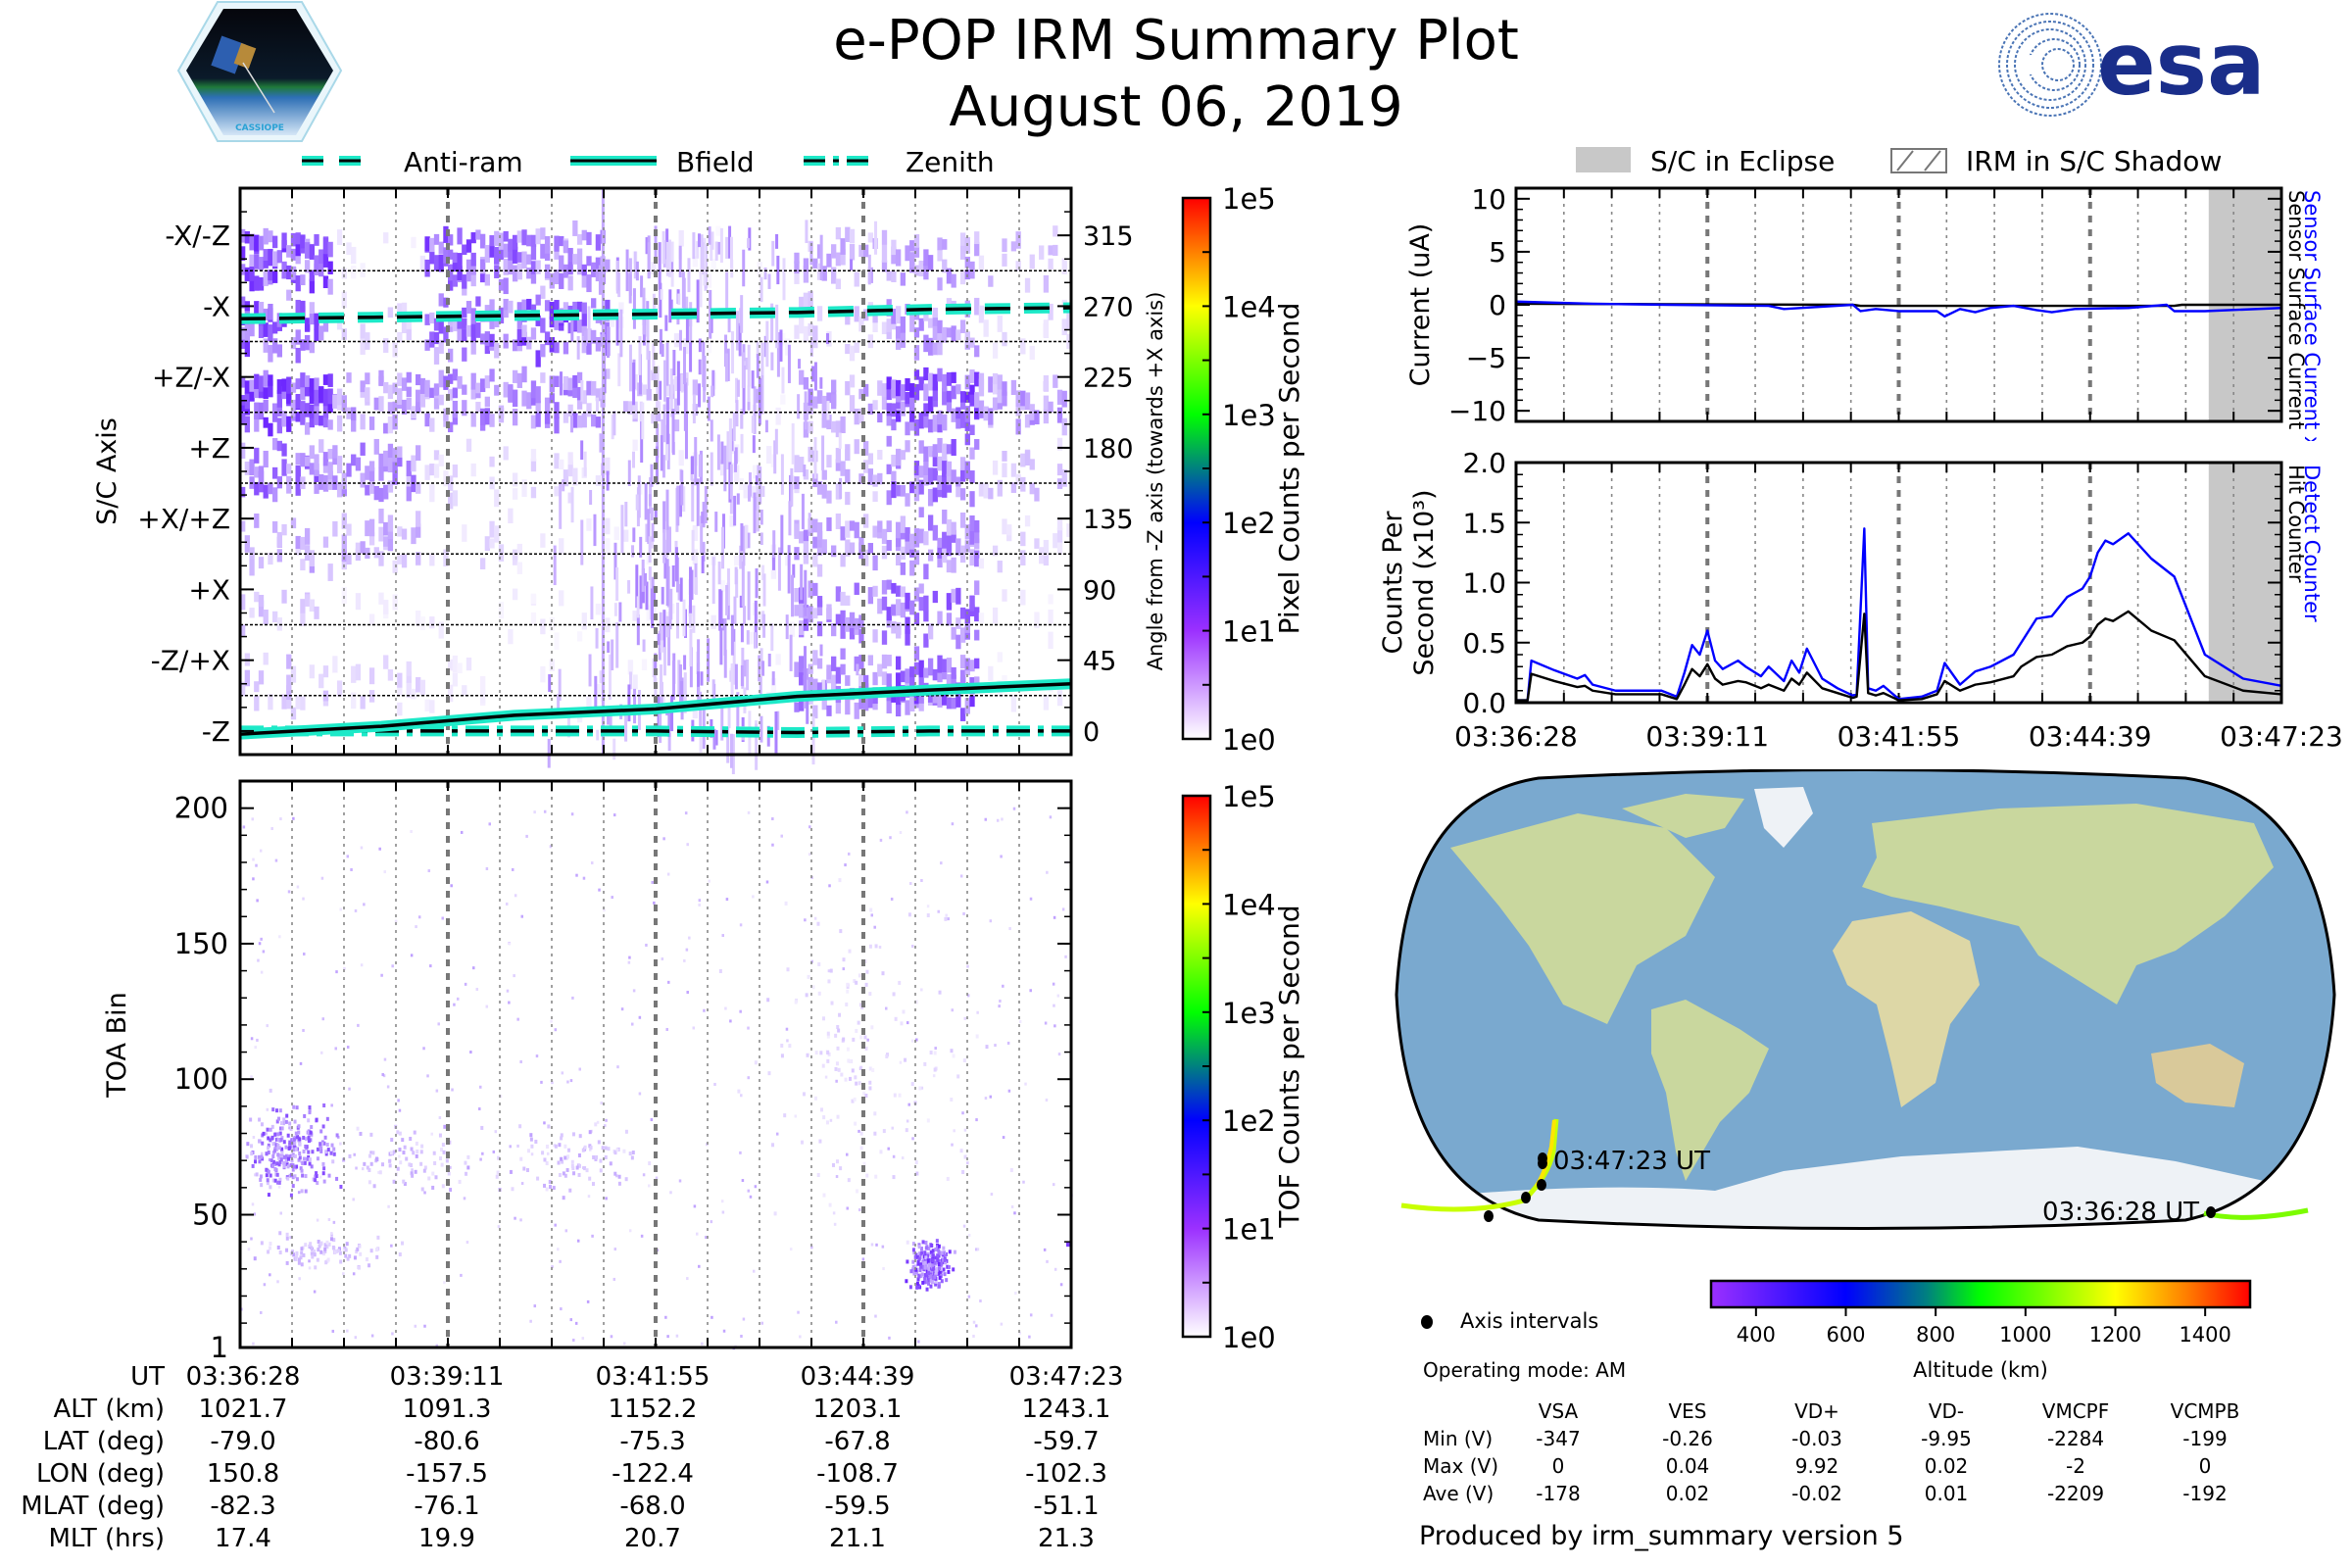  What do you see at coordinates (2090, 736) in the screenshot?
I see `x-tick-label: 03:44:39` at bounding box center [2090, 736].